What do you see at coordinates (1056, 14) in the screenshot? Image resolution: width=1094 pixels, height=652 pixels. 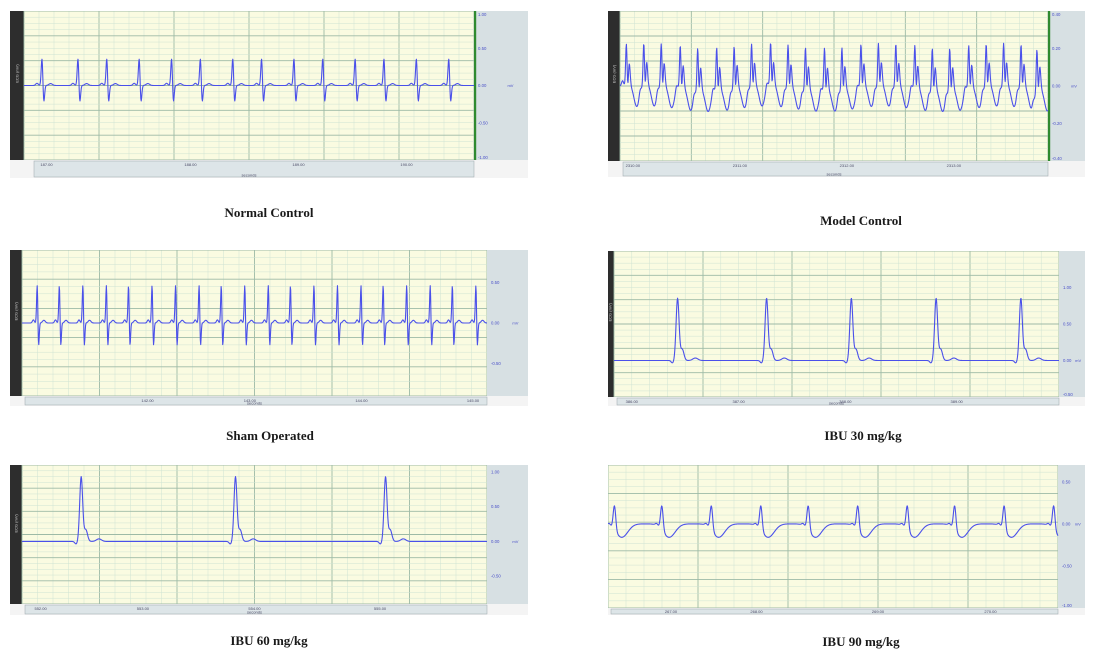 I see `y-tick-label: 0.40` at bounding box center [1056, 14].